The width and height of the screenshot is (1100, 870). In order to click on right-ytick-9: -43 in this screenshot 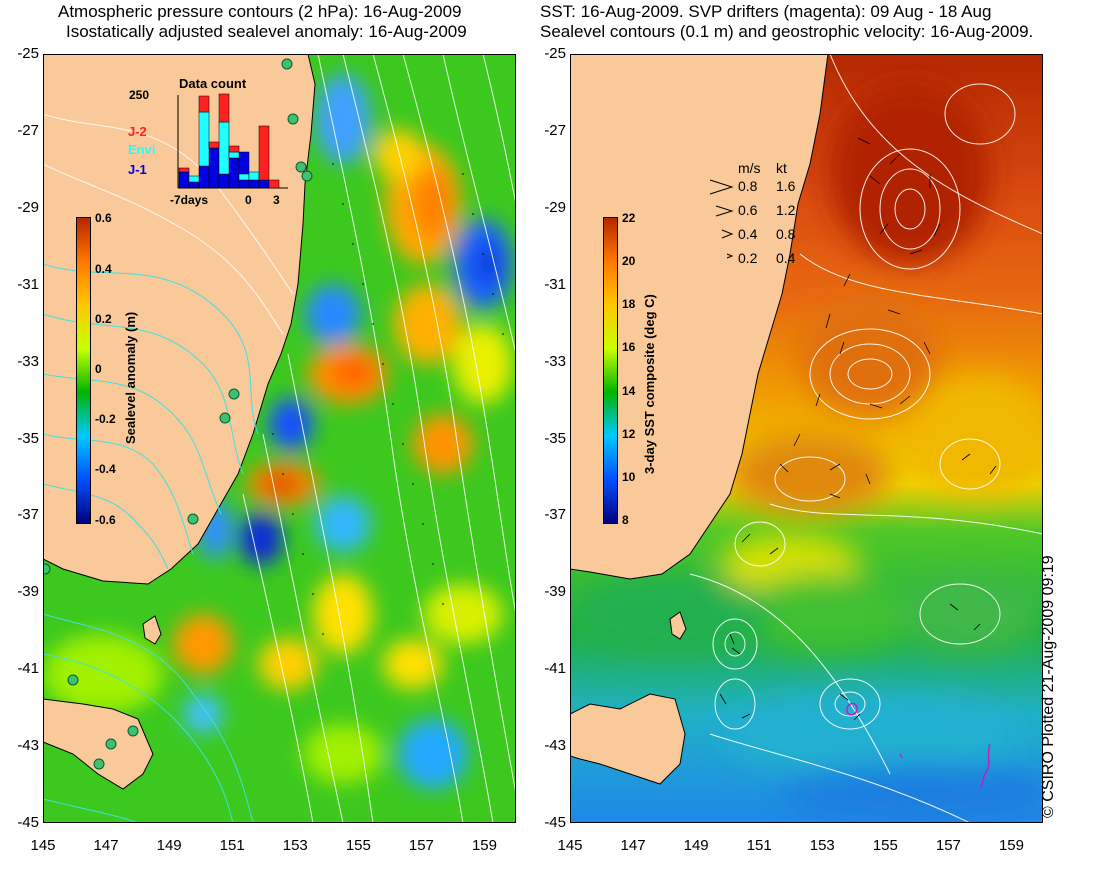, I will do `click(555, 746)`.